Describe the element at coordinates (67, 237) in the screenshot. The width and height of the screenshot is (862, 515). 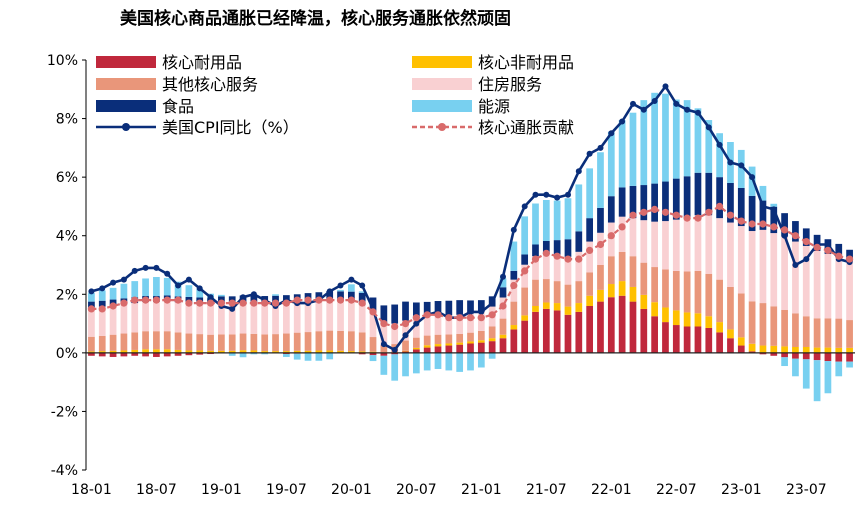
I see `y-tick-label: 4%` at that location.